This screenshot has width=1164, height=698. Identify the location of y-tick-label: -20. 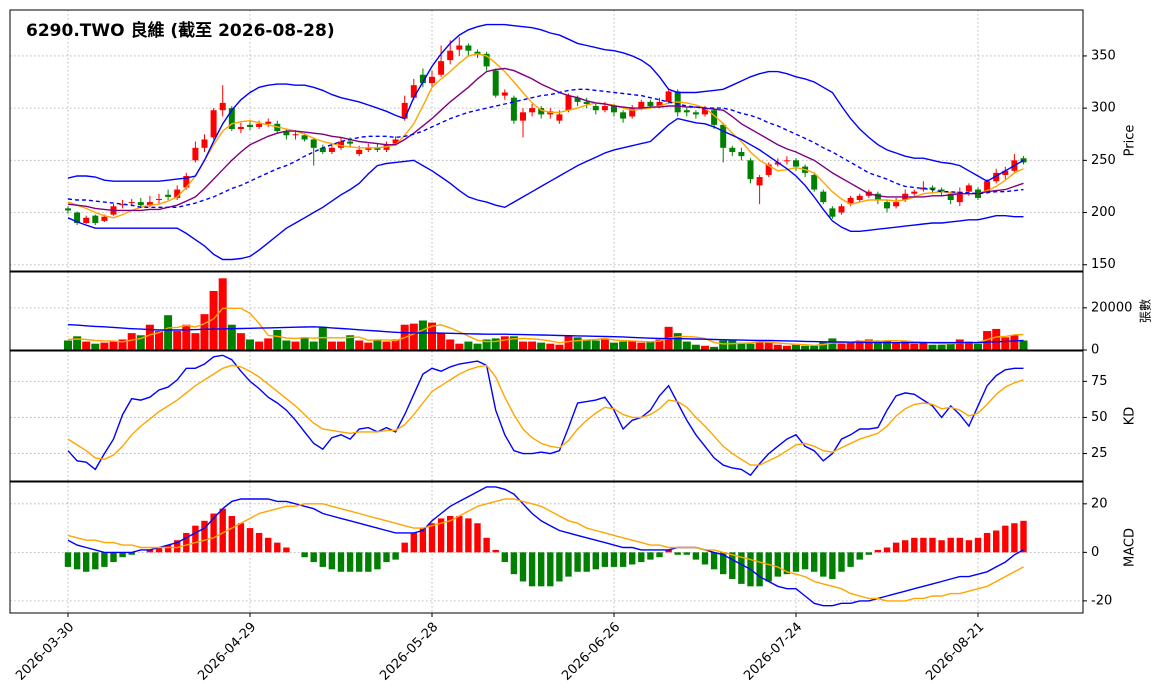
(1101, 600).